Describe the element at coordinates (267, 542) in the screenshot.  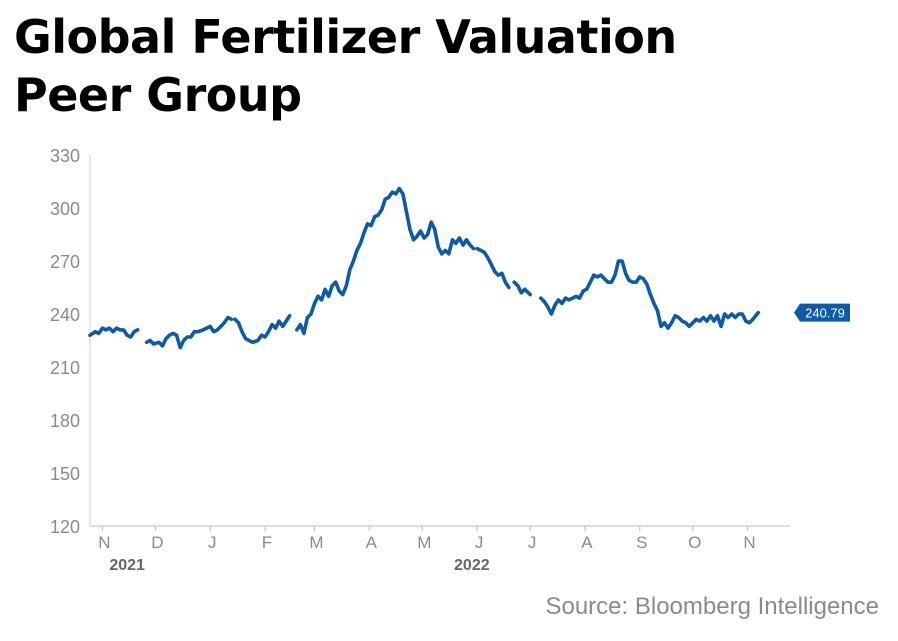
I see `x-tick-label: F` at that location.